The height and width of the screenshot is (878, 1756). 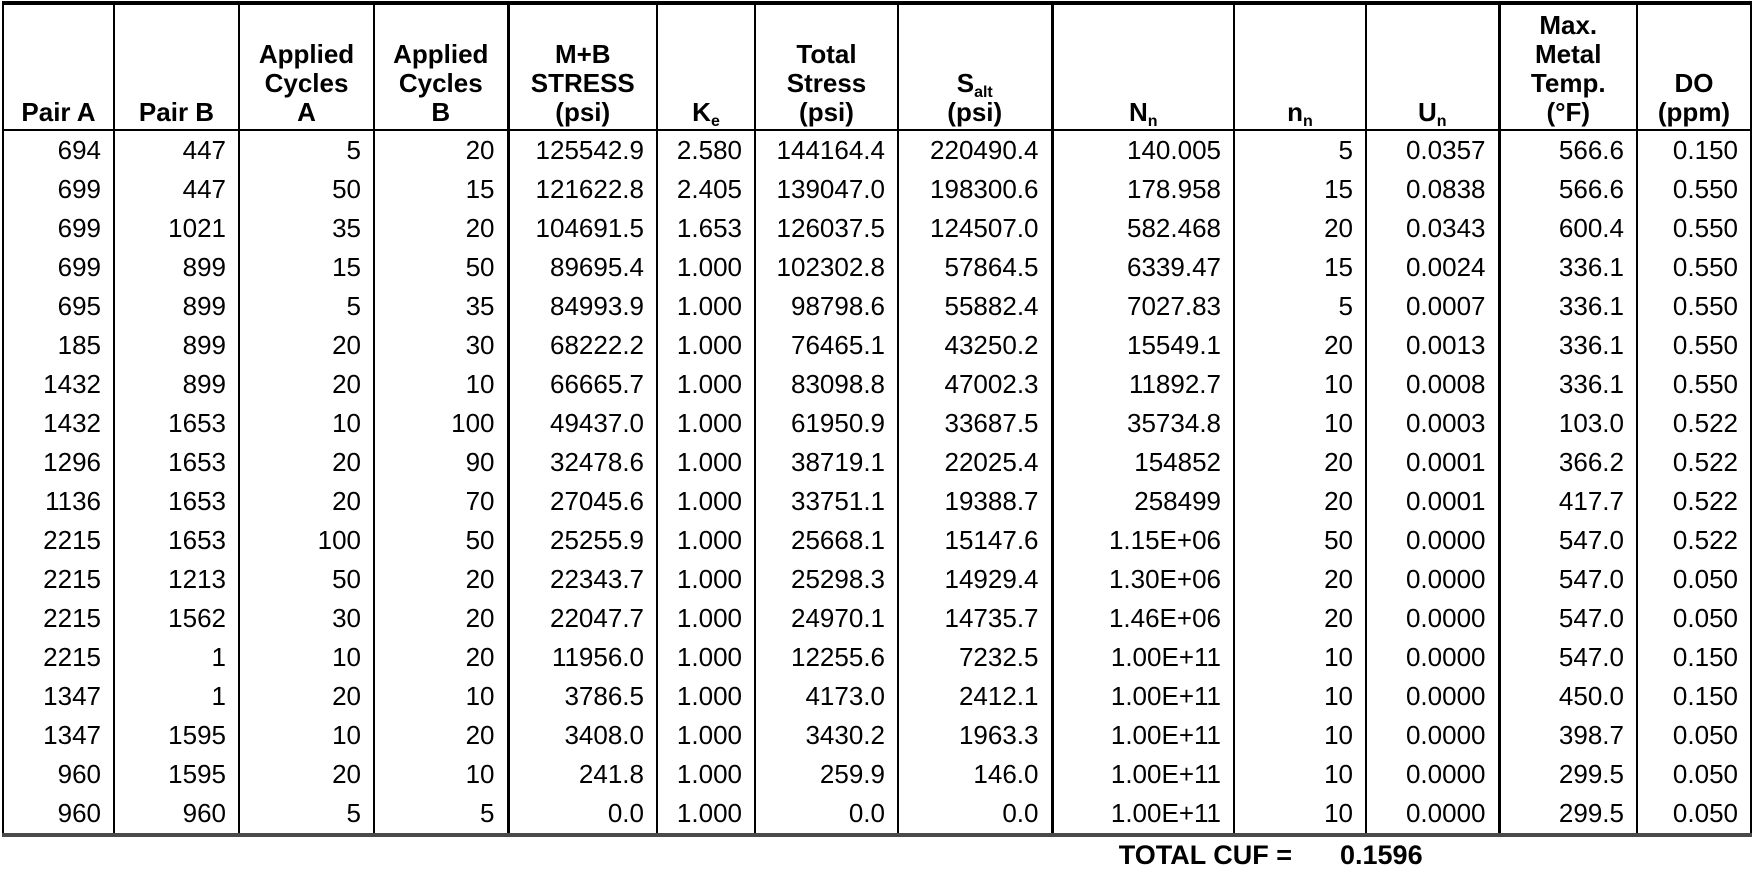 What do you see at coordinates (1432, 345) in the screenshot?
I see `cell-u-n: 0.0013` at bounding box center [1432, 345].